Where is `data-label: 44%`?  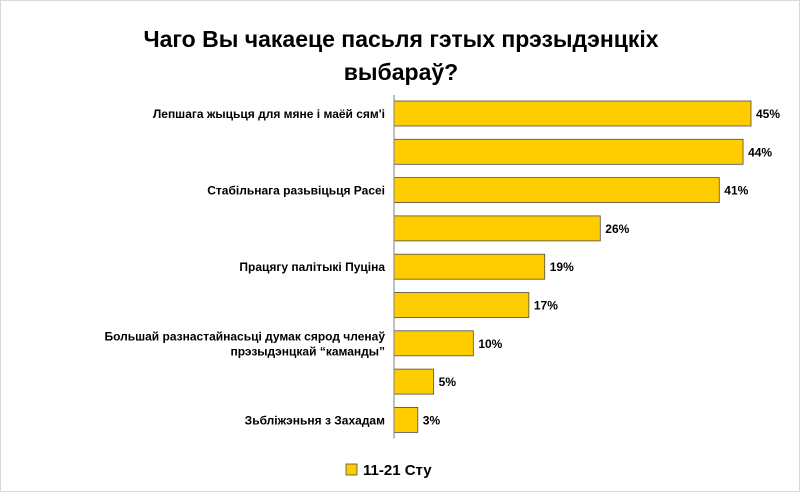
data-label: 44% is located at coordinates (760, 152).